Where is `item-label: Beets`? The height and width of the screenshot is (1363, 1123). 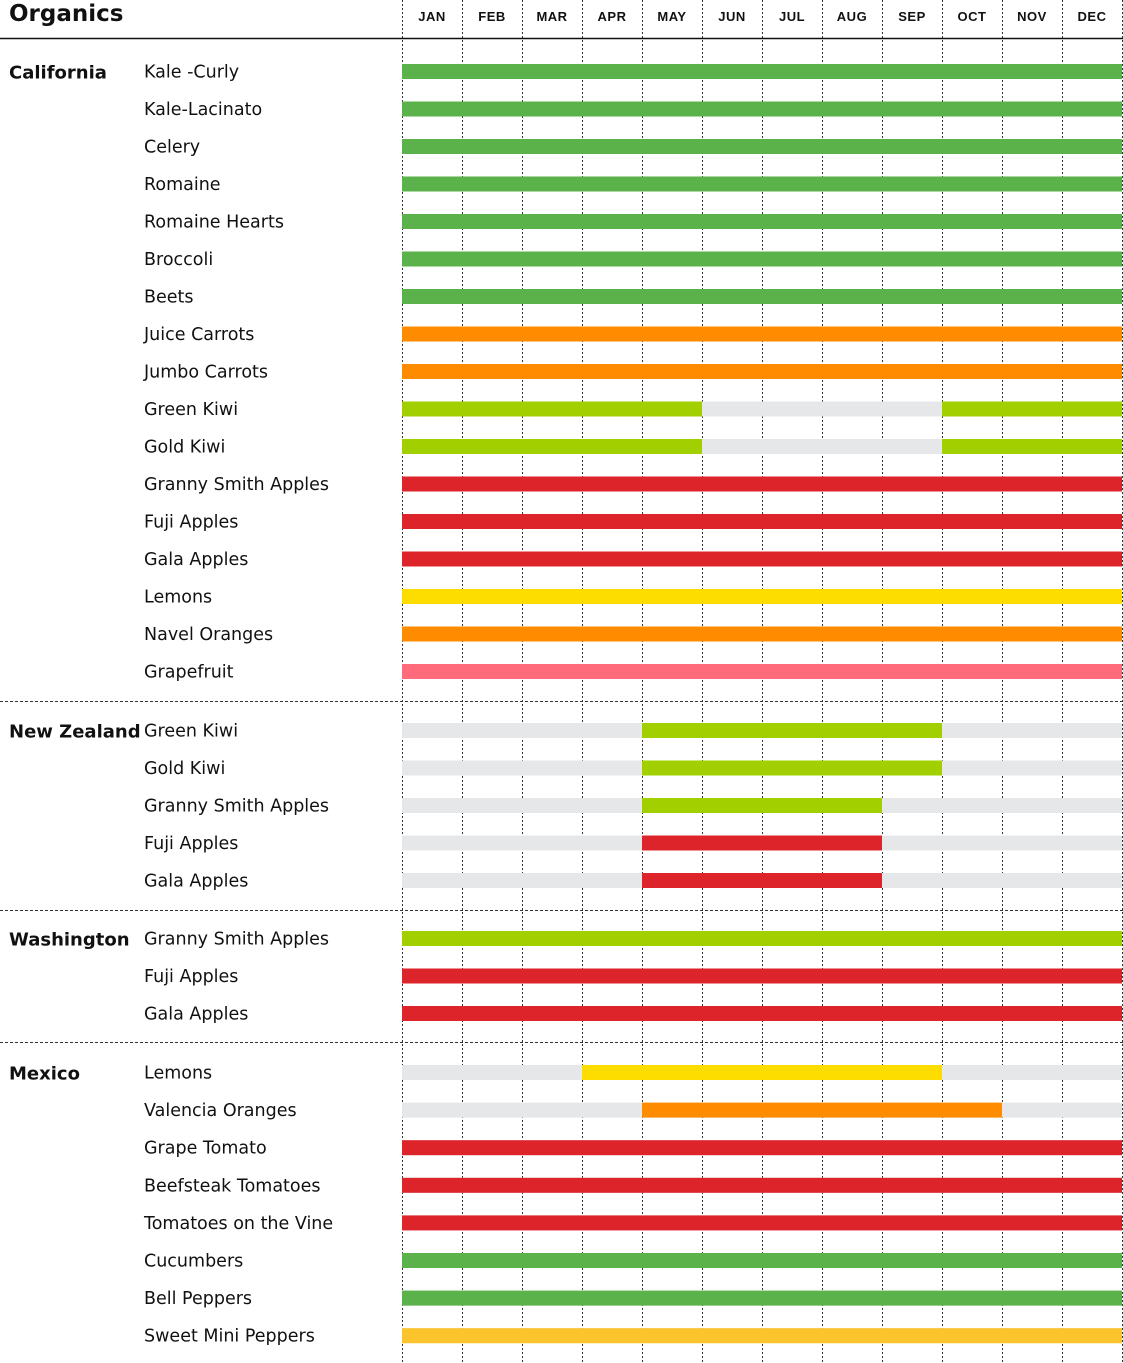
item-label: Beets is located at coordinates (169, 298).